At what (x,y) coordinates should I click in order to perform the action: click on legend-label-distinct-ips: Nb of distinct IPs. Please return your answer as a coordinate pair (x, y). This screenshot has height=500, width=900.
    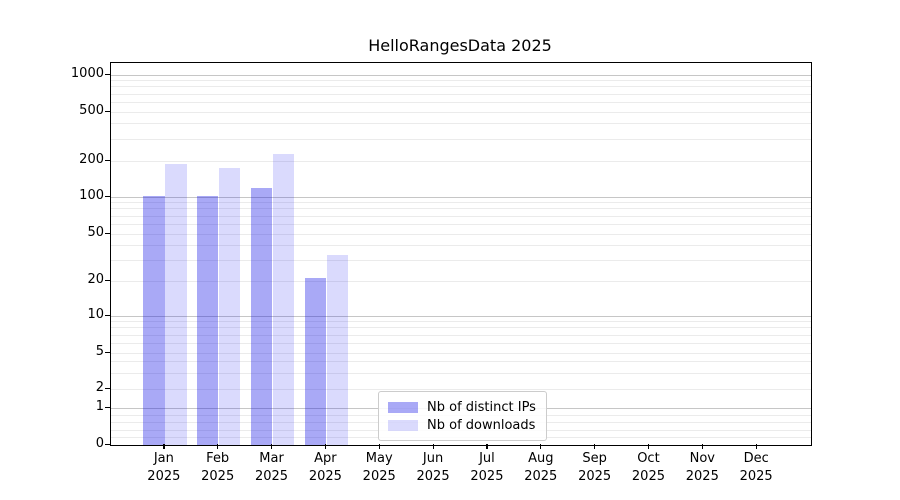
    Looking at the image, I should click on (481, 407).